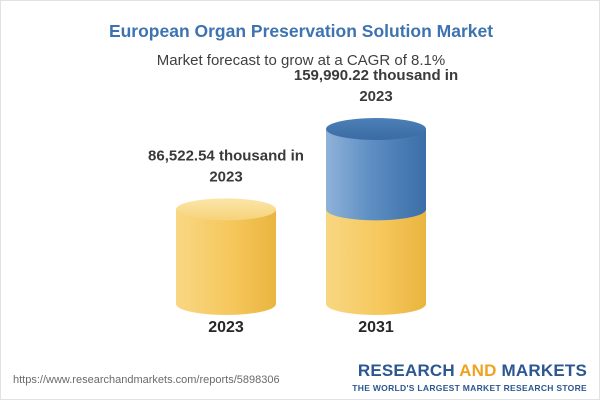 The width and height of the screenshot is (600, 401). I want to click on data-label-2023: 86,522.54 thousand in 2023, so click(226, 166).